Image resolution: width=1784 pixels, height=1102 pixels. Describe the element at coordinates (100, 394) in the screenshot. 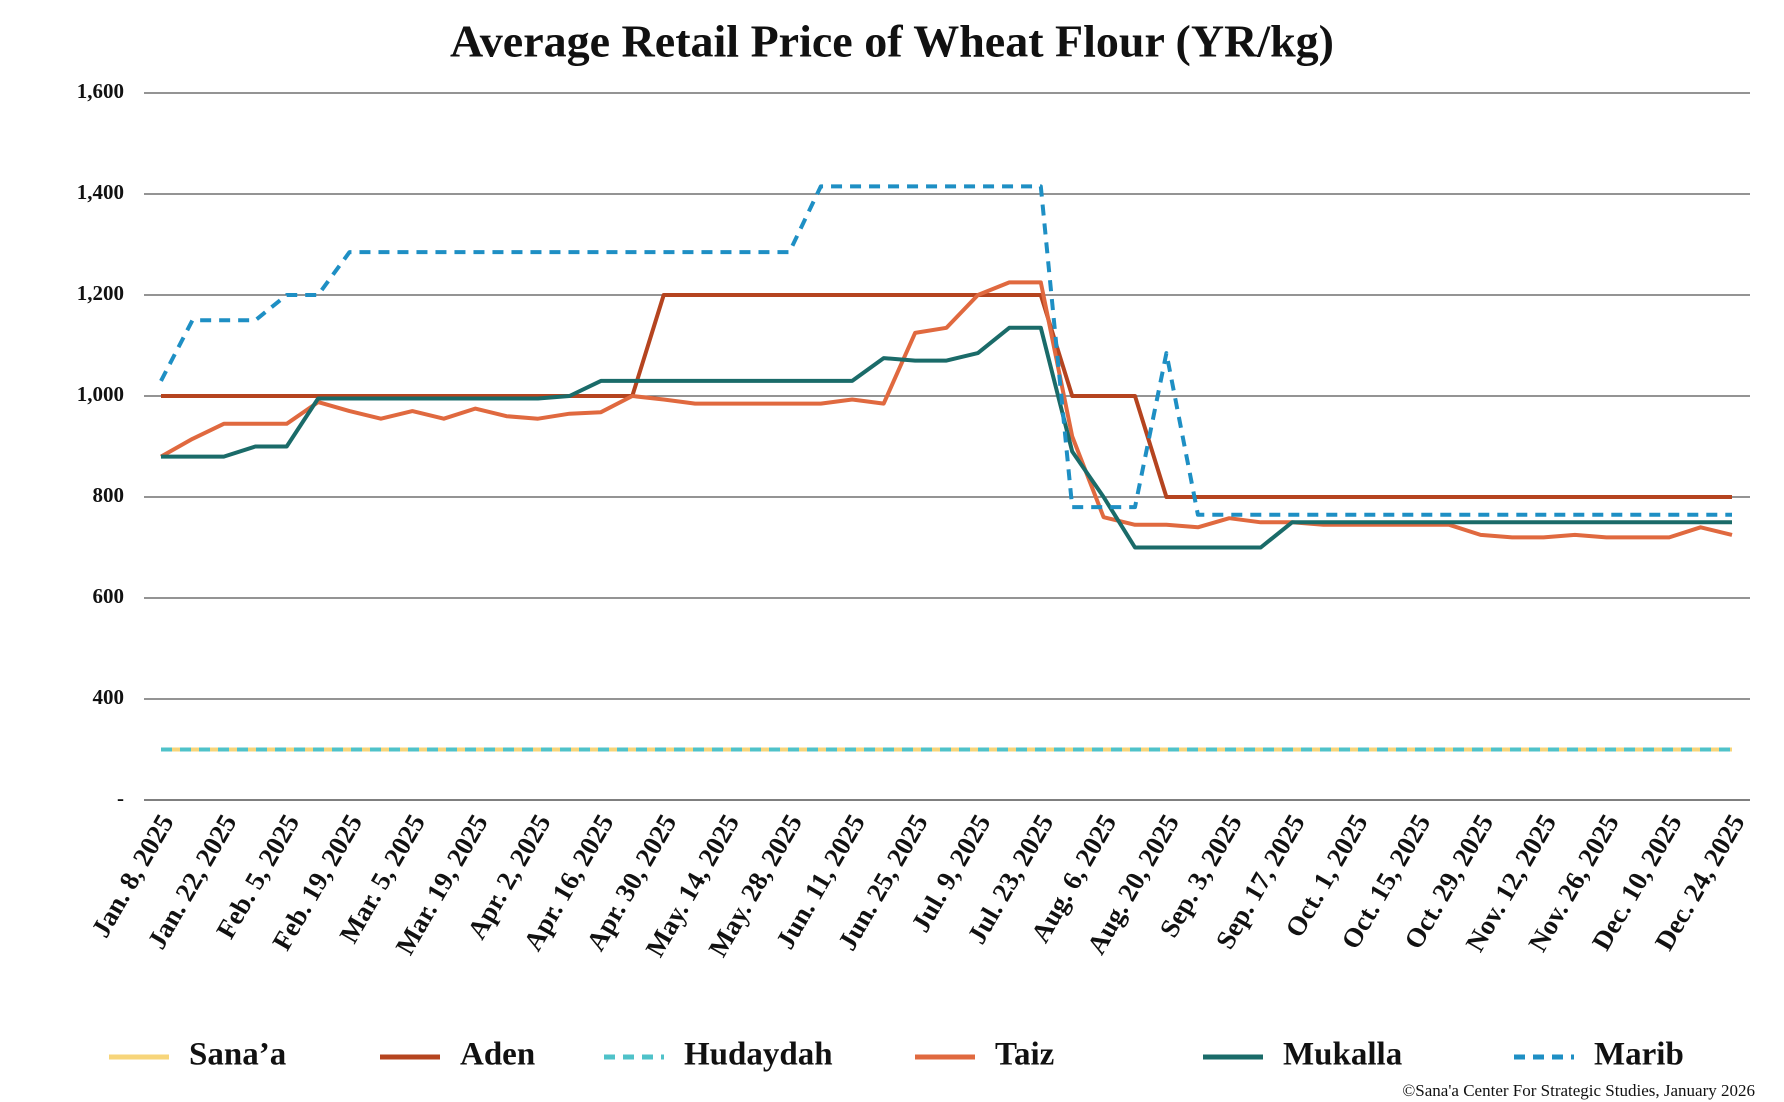

I see `y-tick-label: 1,000` at that location.